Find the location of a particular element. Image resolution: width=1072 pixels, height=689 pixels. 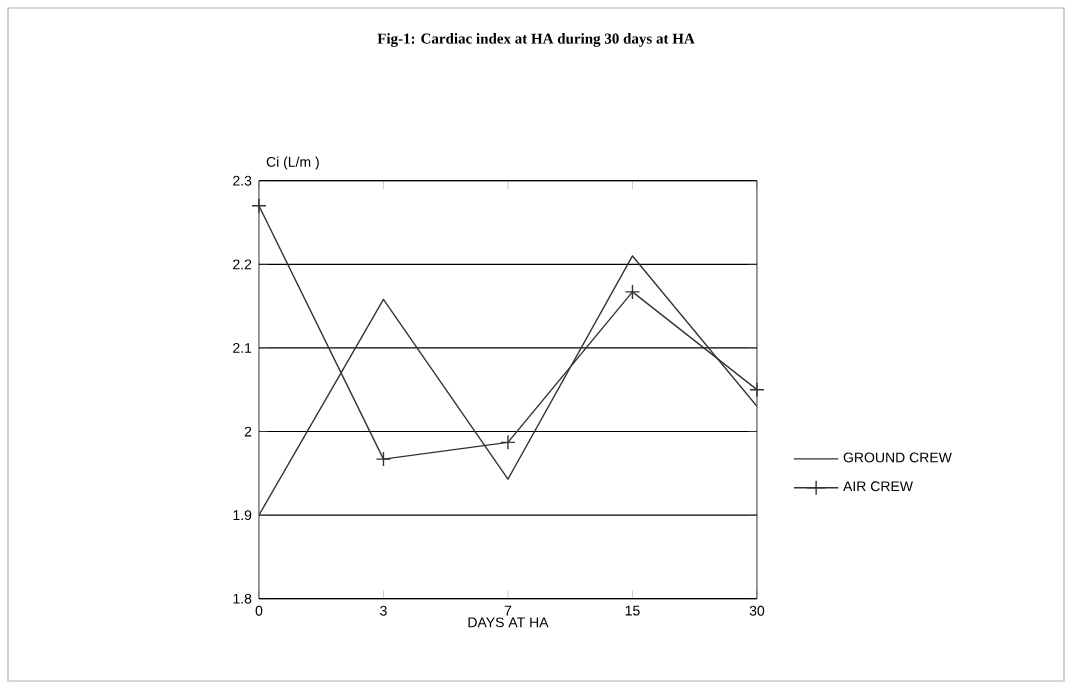

x-tick-label: 15 is located at coordinates (632, 610).